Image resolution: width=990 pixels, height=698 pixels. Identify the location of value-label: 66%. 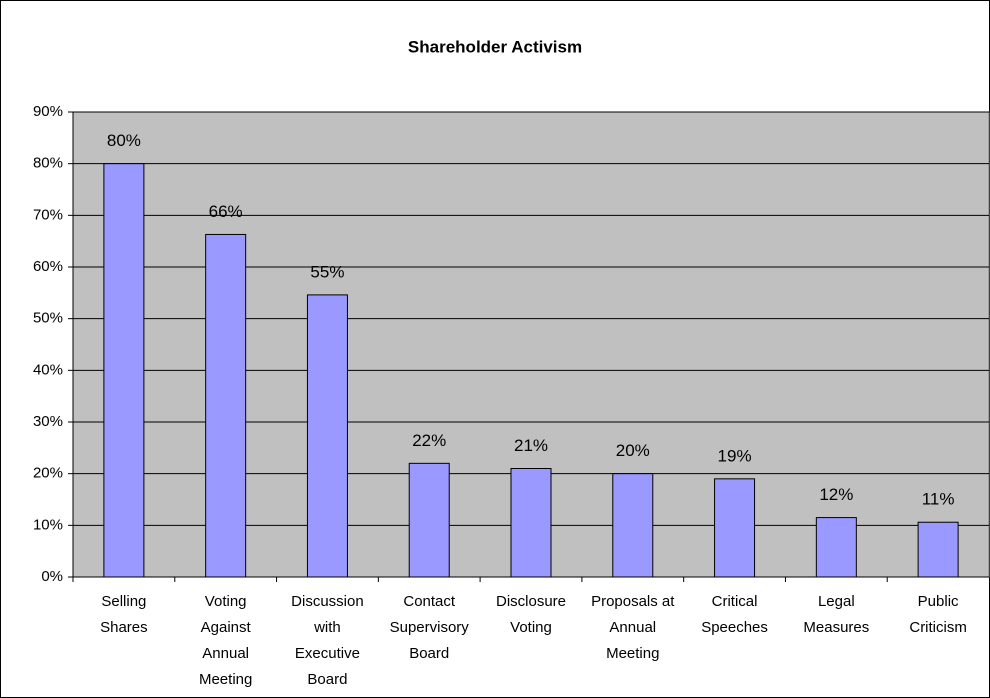
(226, 211).